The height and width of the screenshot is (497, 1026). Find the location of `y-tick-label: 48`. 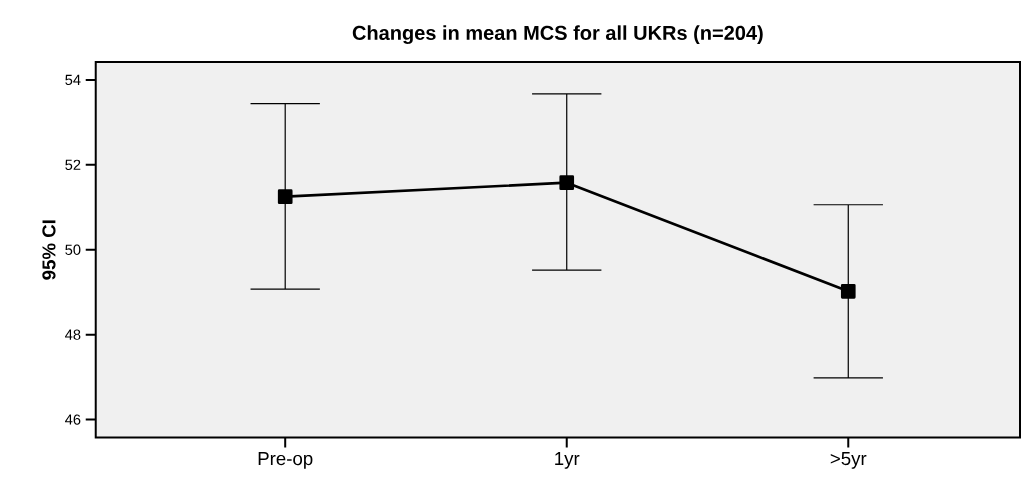

y-tick-label: 48 is located at coordinates (73, 334).